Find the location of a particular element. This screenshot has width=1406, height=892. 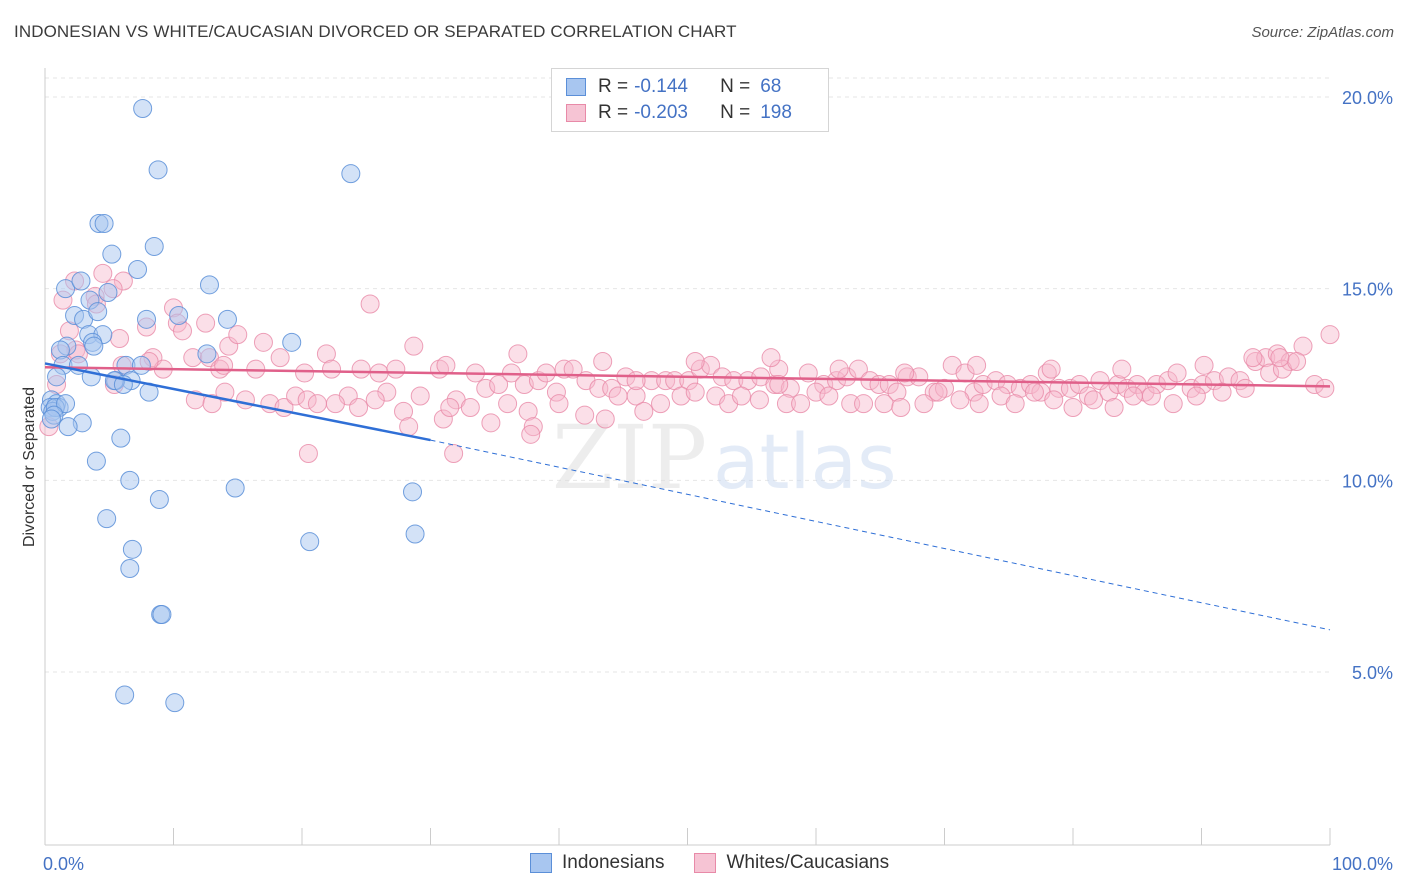

bottom-legend-indonesians: Indonesians is located at coordinates (597, 863).